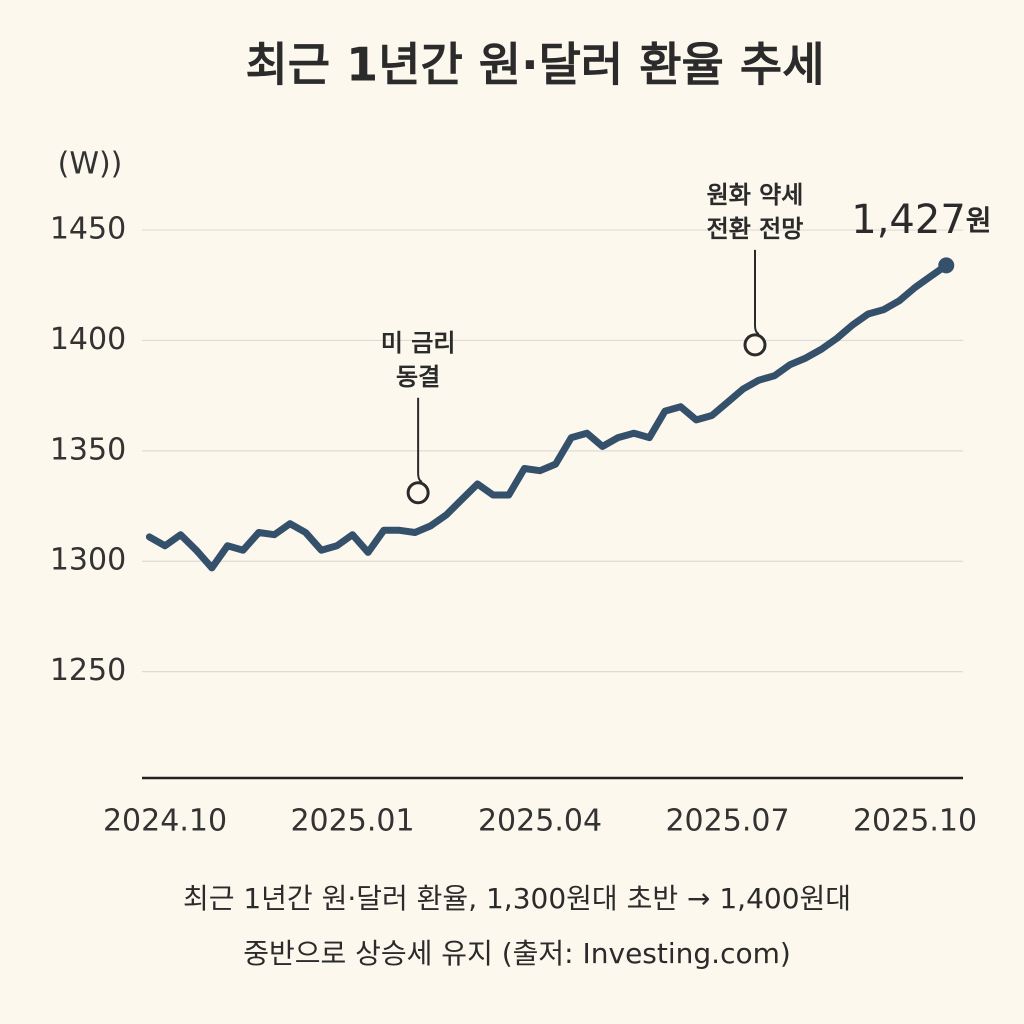  What do you see at coordinates (88, 339) in the screenshot?
I see `y-tick-label: 1400` at bounding box center [88, 339].